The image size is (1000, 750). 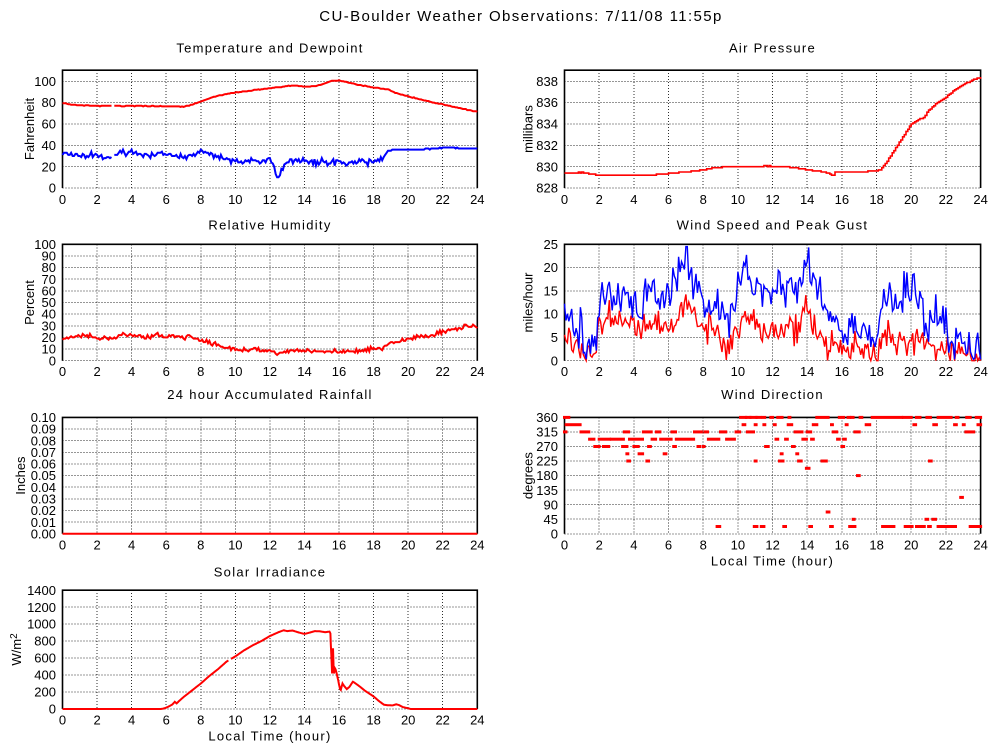 What do you see at coordinates (270, 394) in the screenshot?
I see `svg-text: 24 hour Accumulated Rainfall` at bounding box center [270, 394].